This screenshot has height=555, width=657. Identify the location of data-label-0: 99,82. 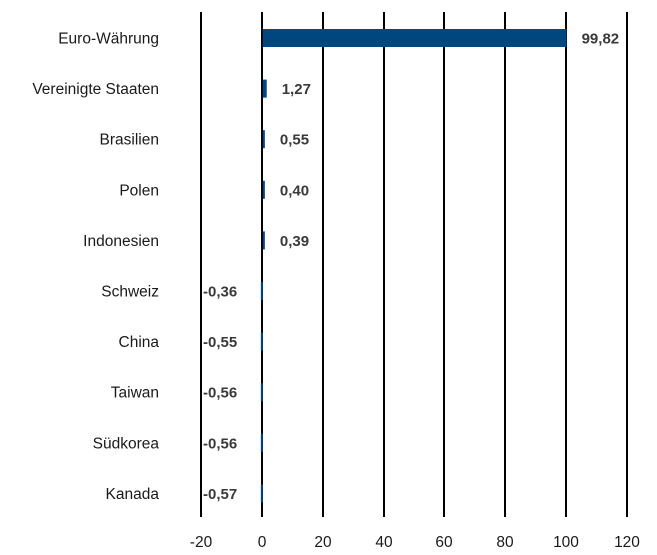
(601, 39).